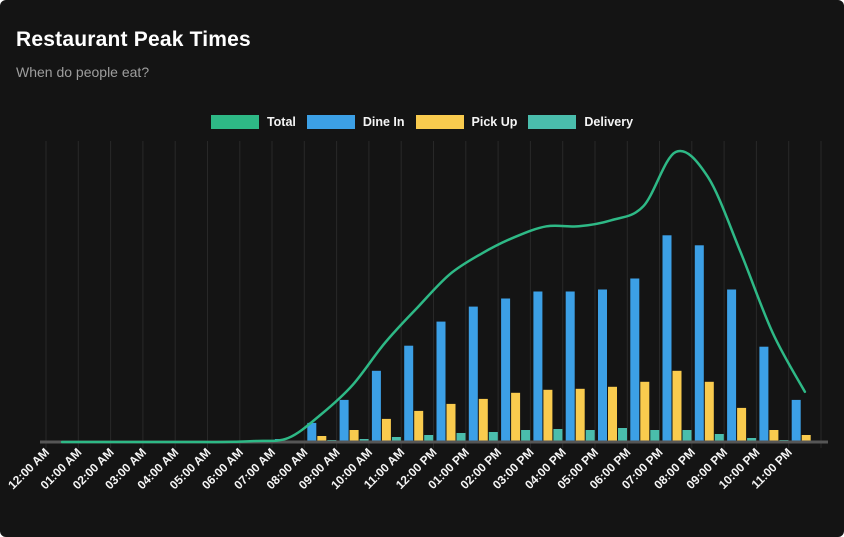 The height and width of the screenshot is (537, 844). Describe the element at coordinates (234, 122) in the screenshot. I see `legend-swatch-total` at that location.